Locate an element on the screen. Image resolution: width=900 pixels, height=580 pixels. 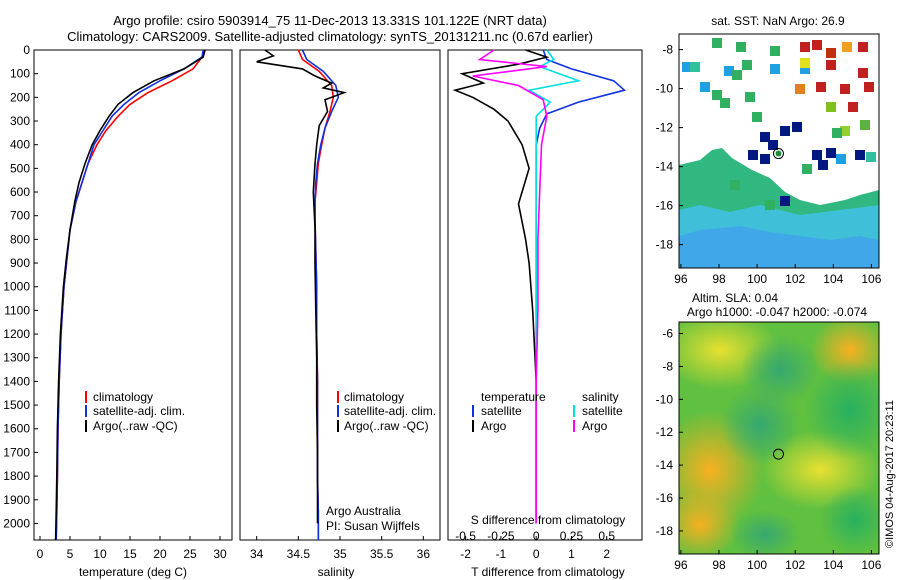
depth-tick-label: 500 is located at coordinates (20, 168).